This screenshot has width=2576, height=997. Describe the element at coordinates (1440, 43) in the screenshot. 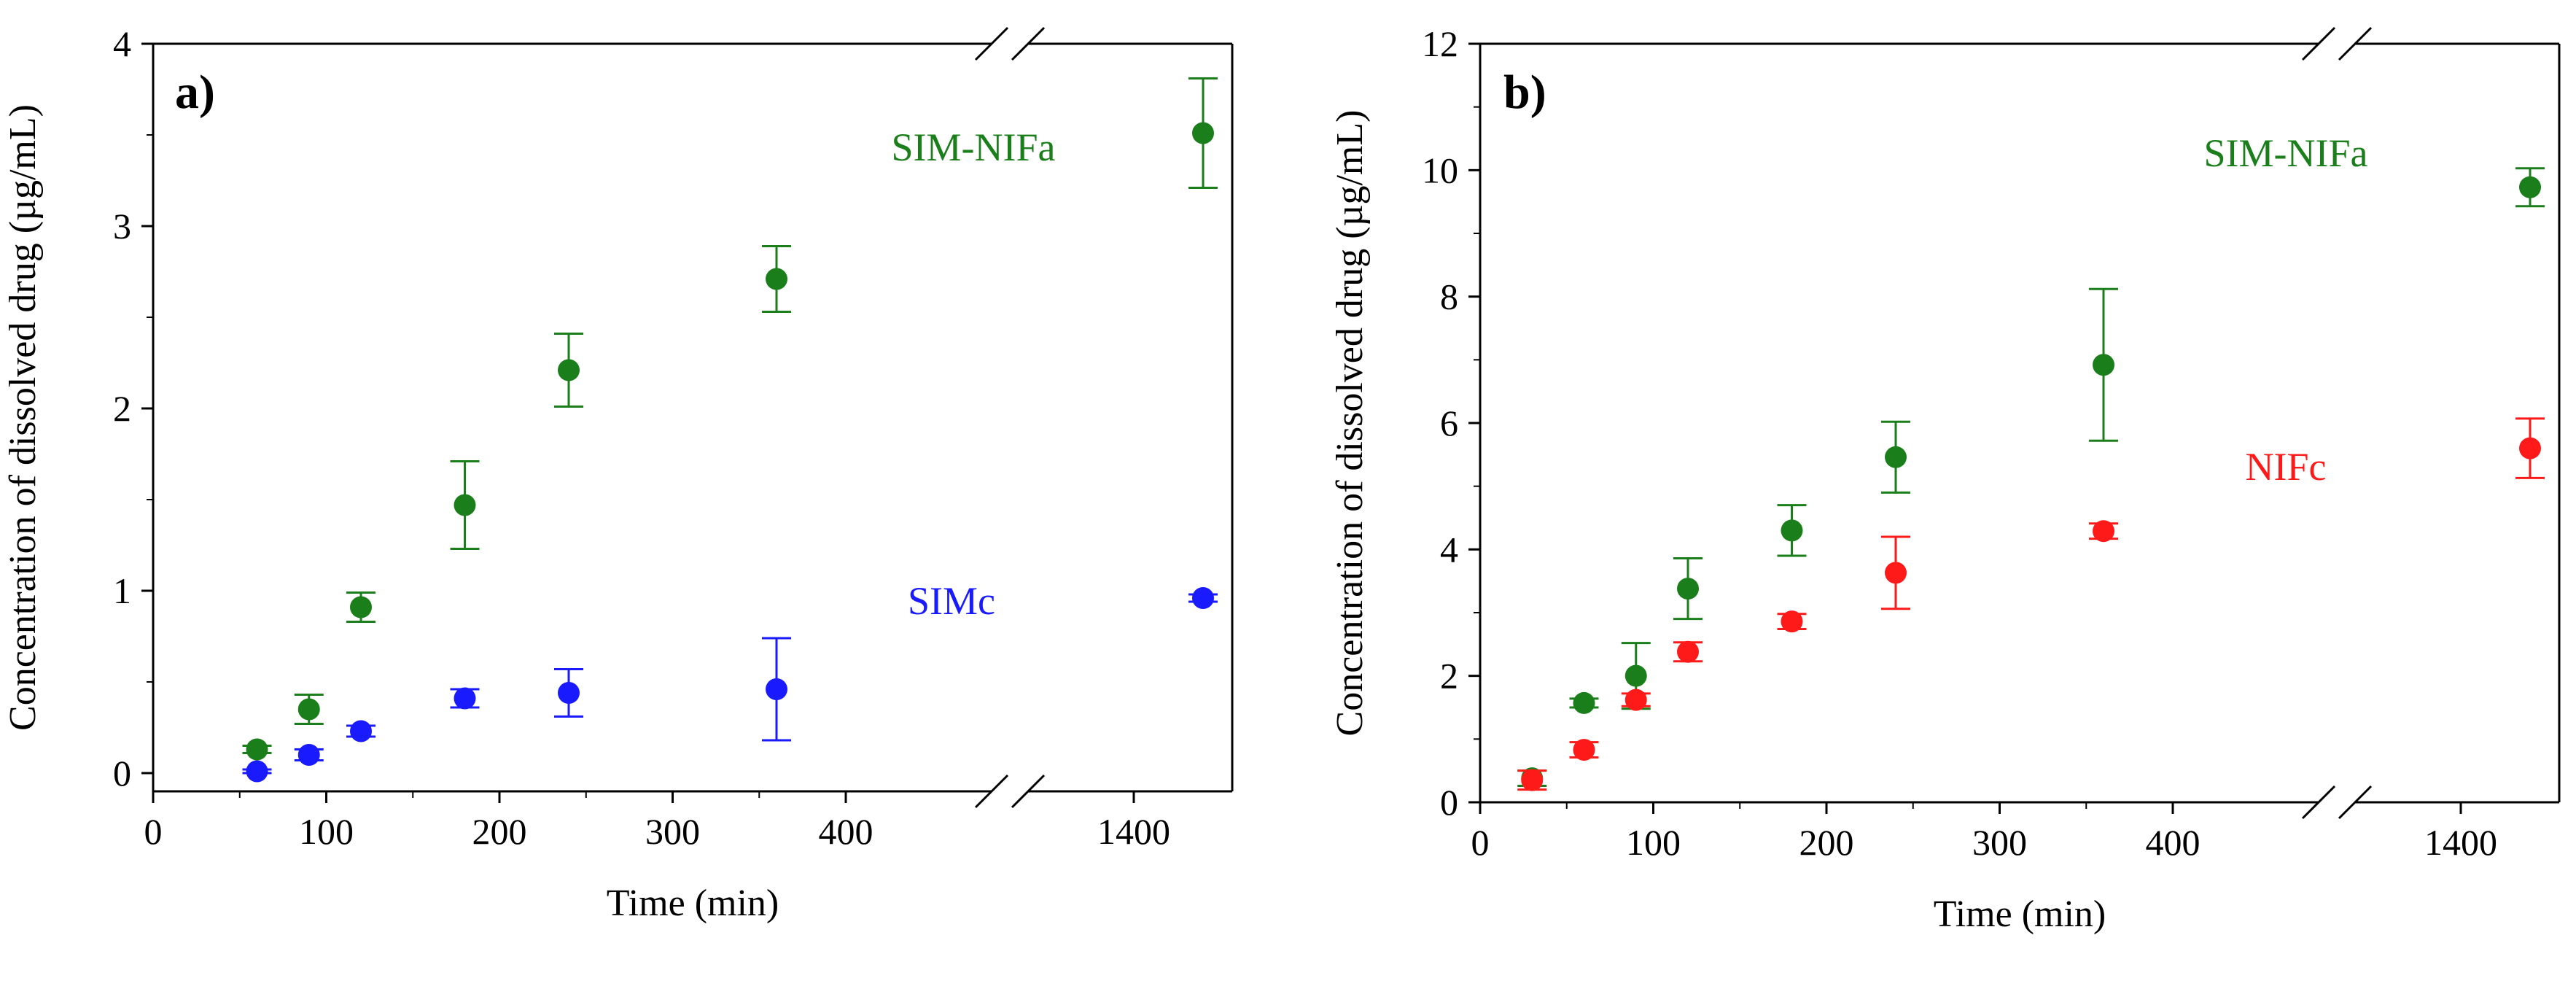

I see `y-tick-label: 12` at that location.